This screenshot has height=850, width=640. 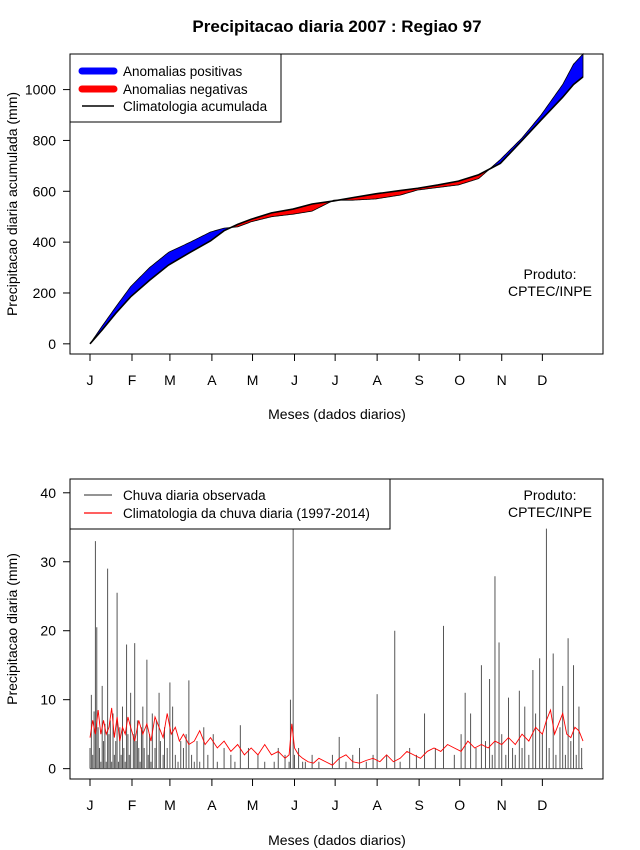 I want to click on y-tick-label: 30, so click(x=48, y=562).